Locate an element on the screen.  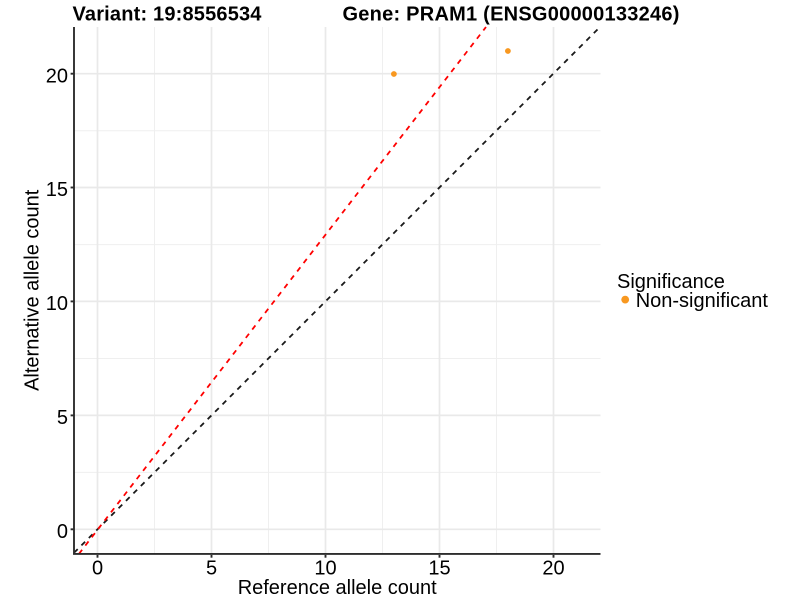
svg-text: Variant: 19:8556534 is located at coordinates (168, 15).